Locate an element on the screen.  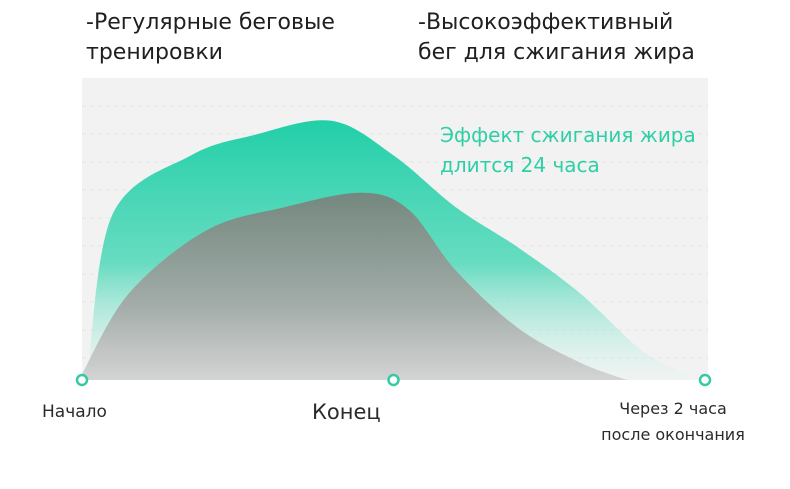
legend-regular-line-1: -Регулярные беговые is located at coordinates (210, 22).